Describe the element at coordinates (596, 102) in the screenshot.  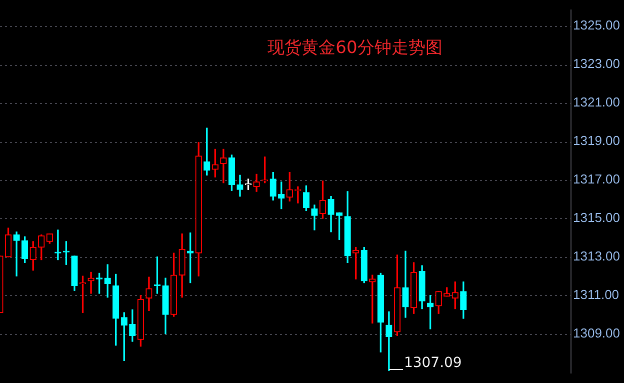
I see `y-tick-label: 1321.00` at that location.